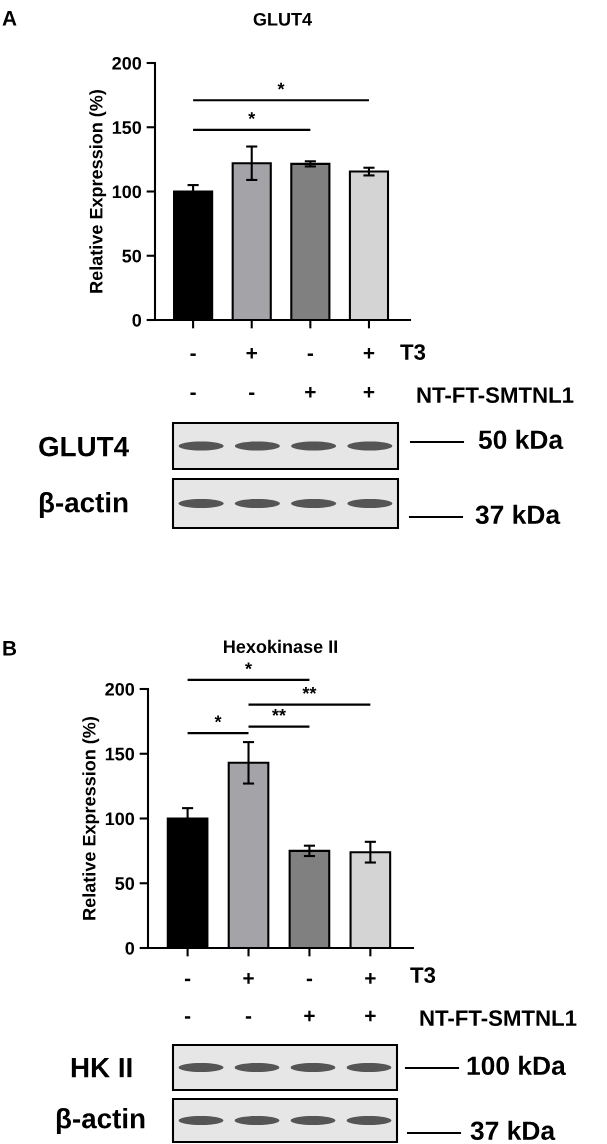  I want to click on text: 50 kDa, so click(521, 439).